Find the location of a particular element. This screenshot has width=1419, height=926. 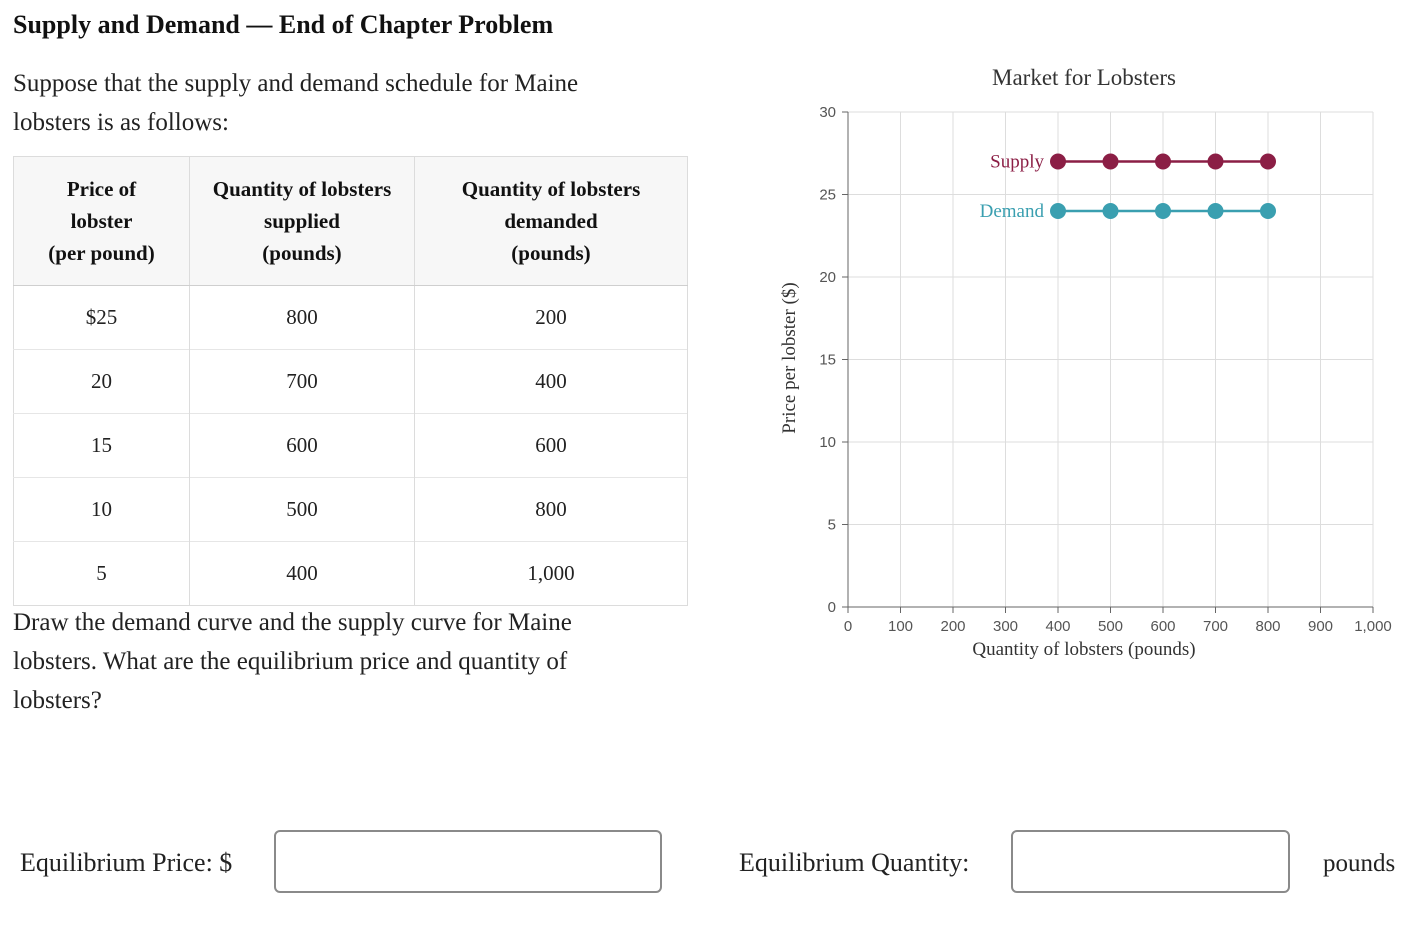

cell-quantity-demanded: 600 is located at coordinates (551, 445).